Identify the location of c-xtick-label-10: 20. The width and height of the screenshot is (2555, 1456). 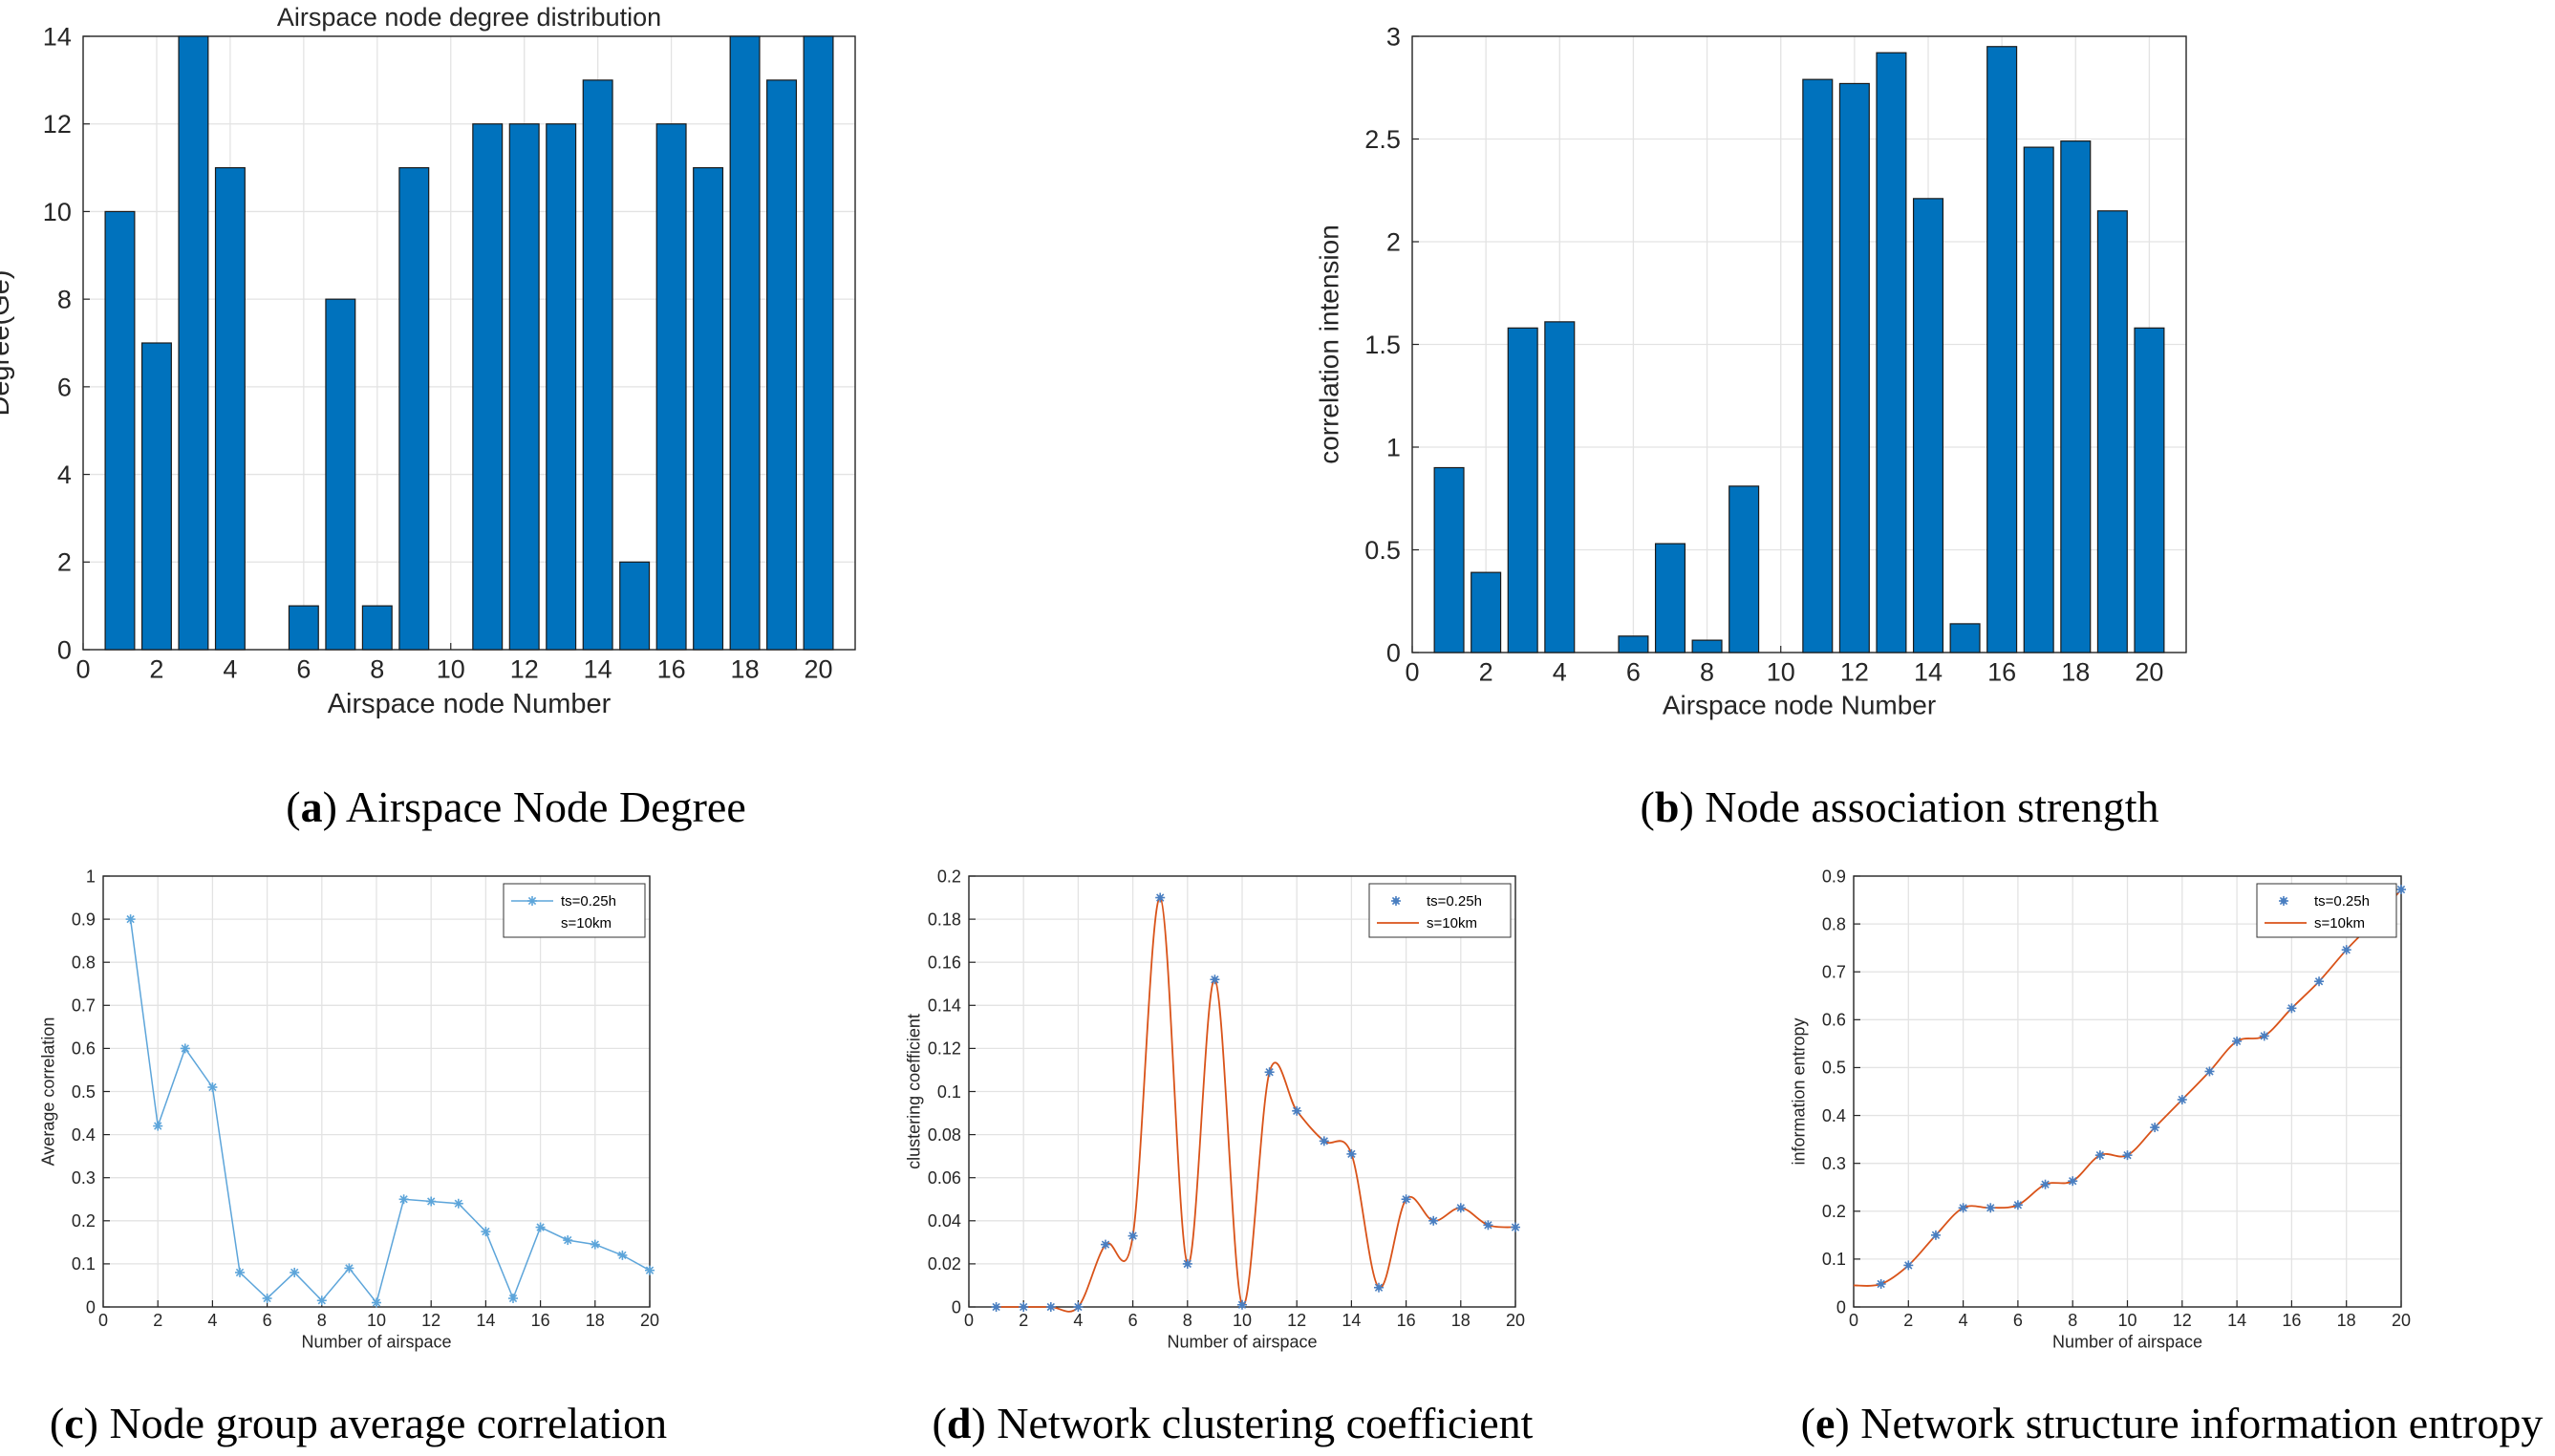
(649, 1320).